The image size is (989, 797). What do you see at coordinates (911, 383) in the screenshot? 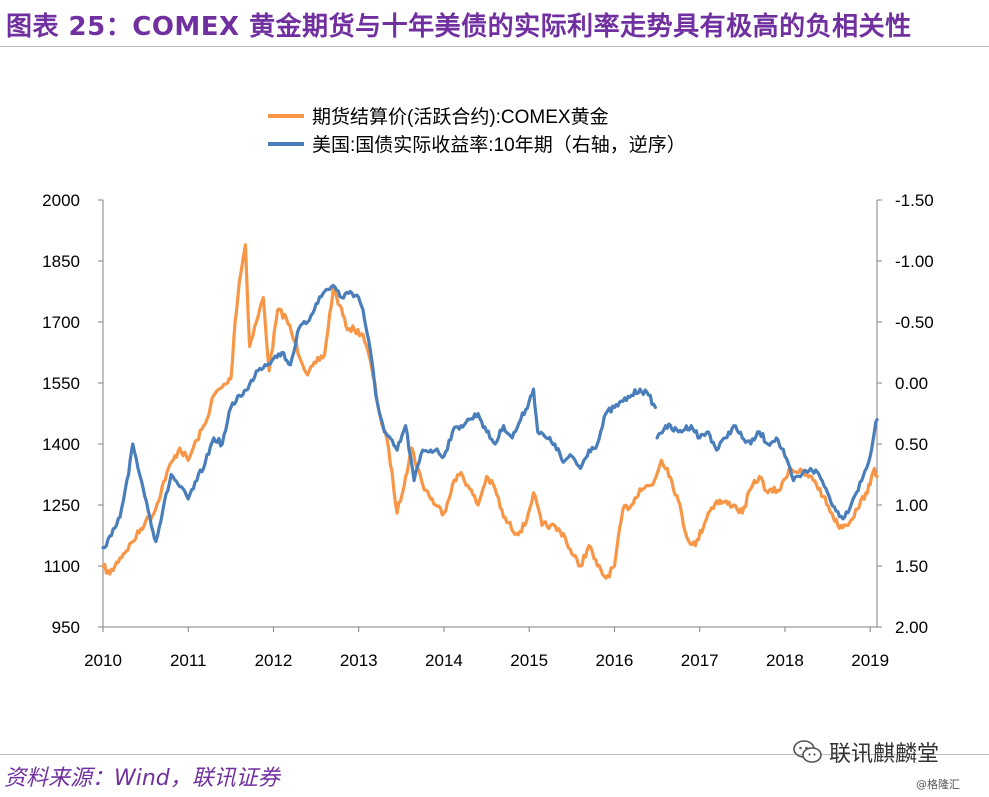
I see `right-tick-label: 0.00` at bounding box center [911, 383].